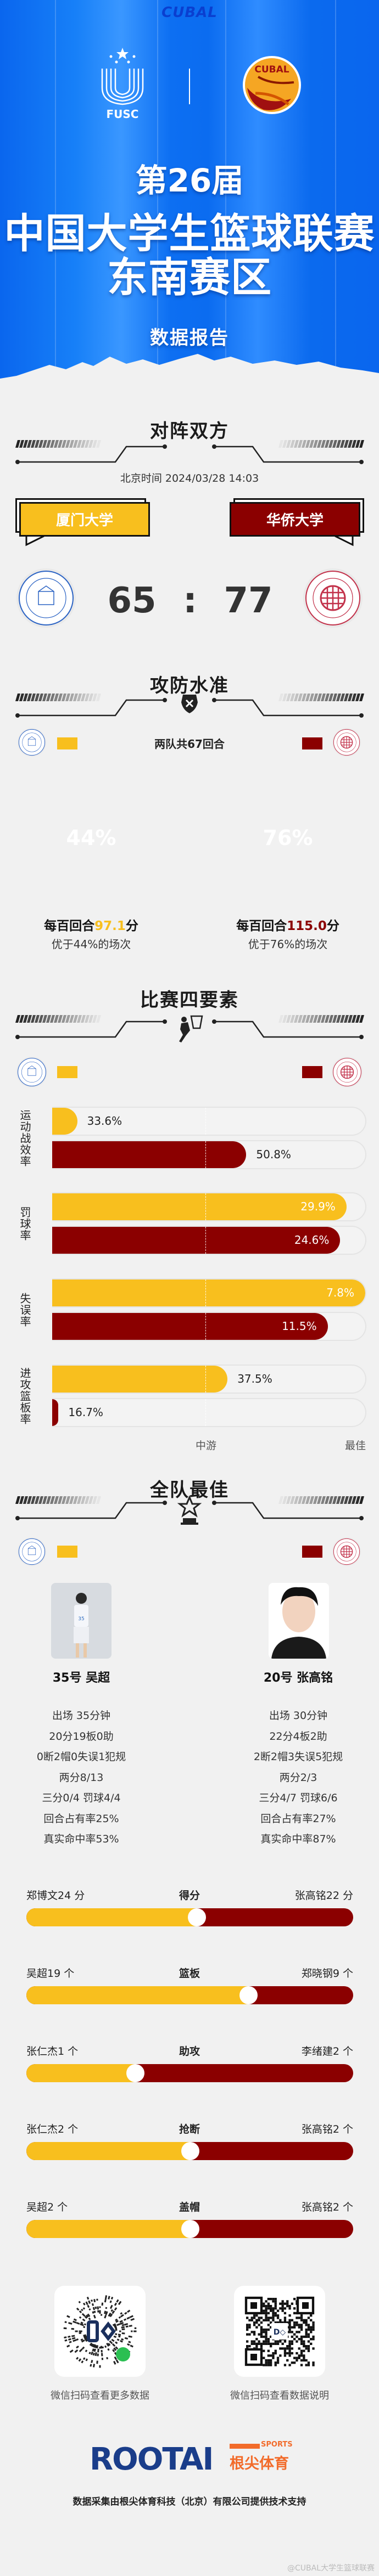 This screenshot has height=2576, width=379. Describe the element at coordinates (24, 1396) in the screenshot. I see `factor-label: 进攻篮板率` at that location.